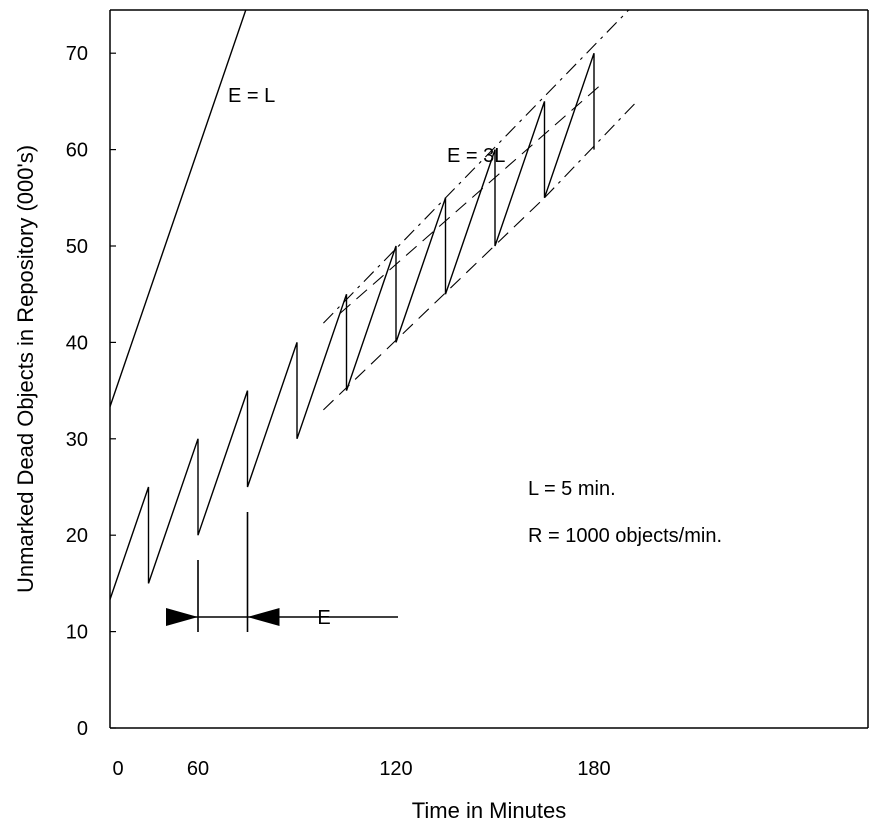 The width and height of the screenshot is (870, 833). I want to click on x-tick-label-60: 60, so click(198, 769).